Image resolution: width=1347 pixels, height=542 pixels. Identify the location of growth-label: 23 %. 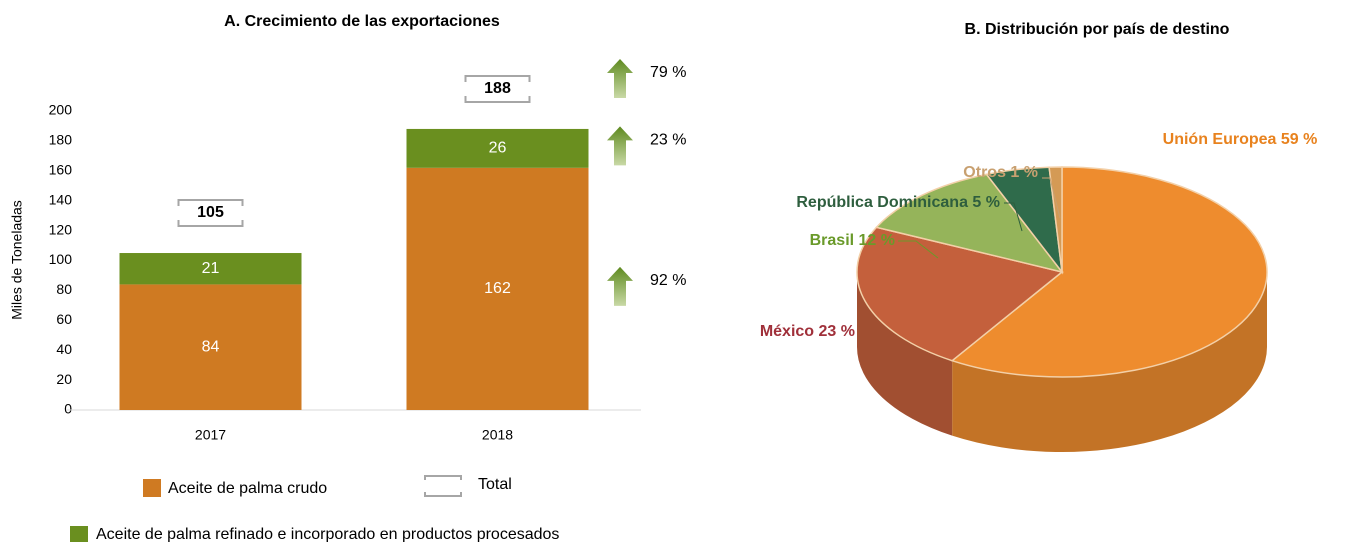
(668, 140).